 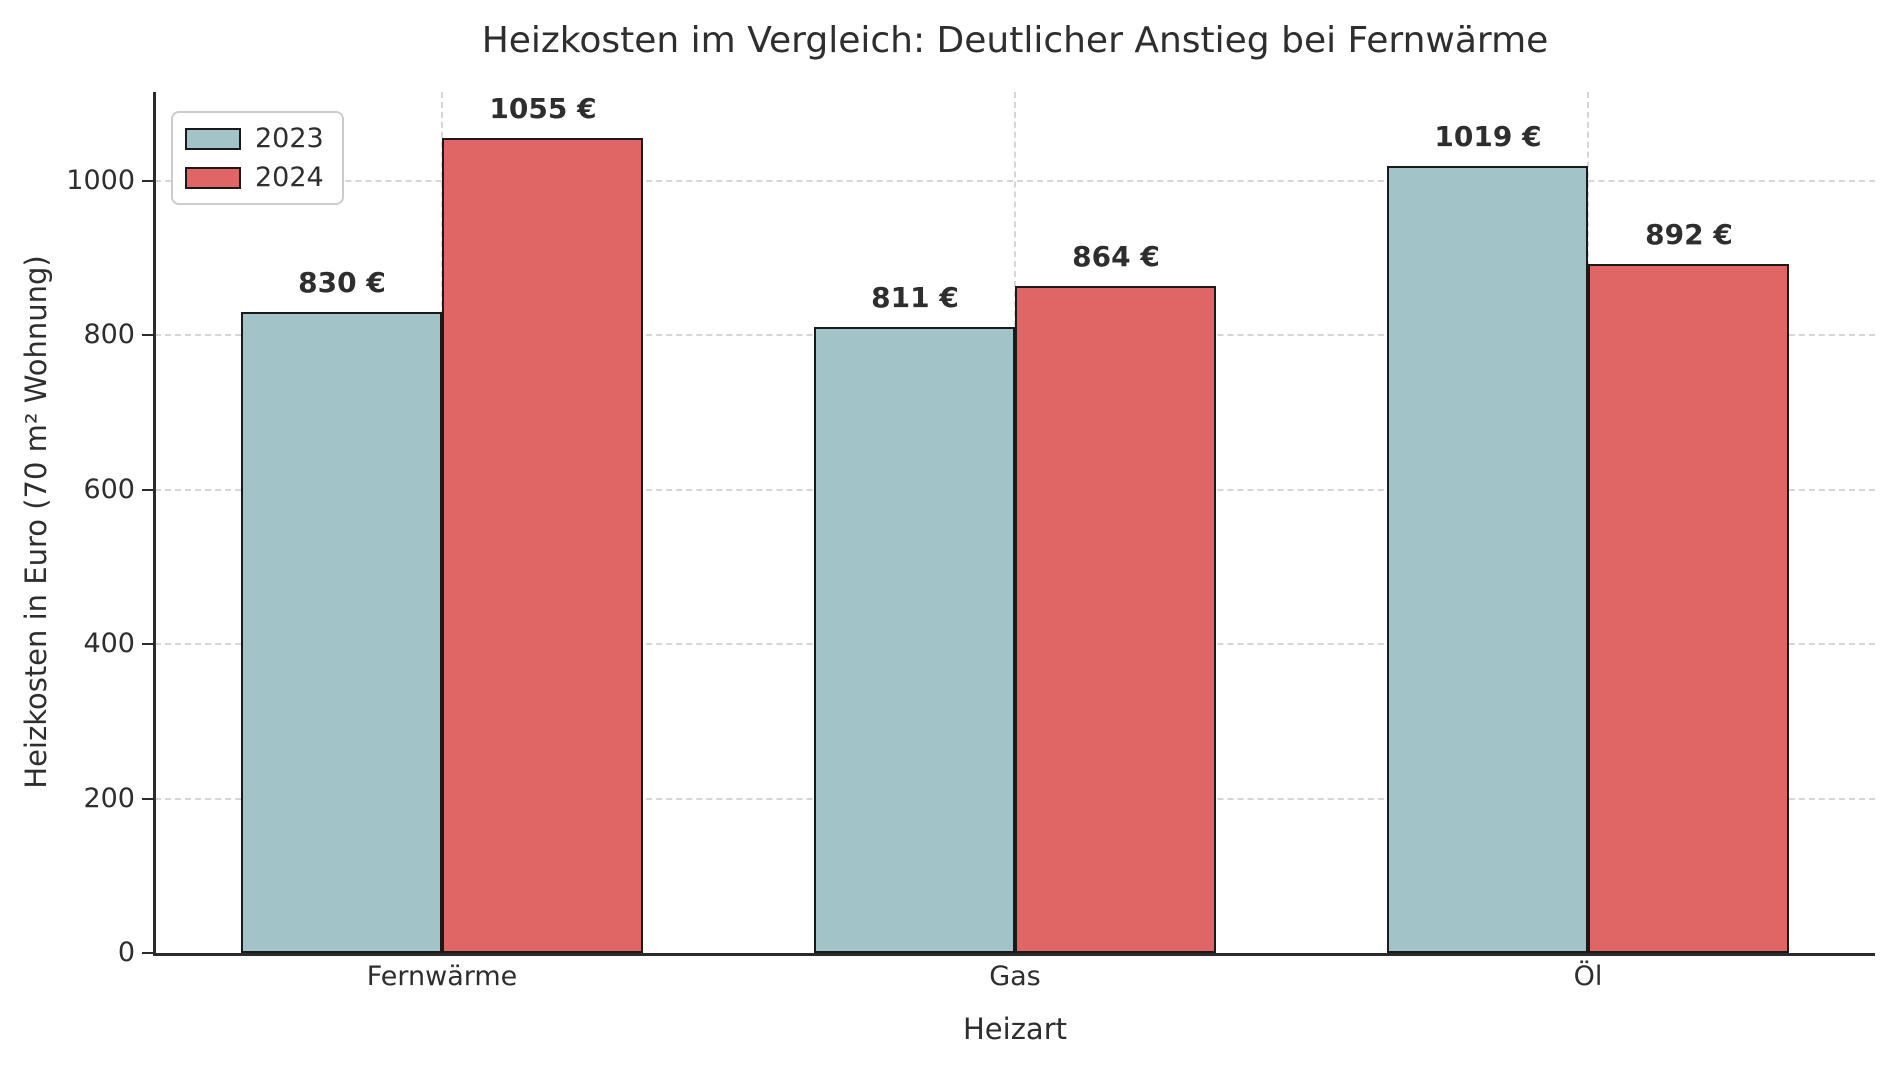 What do you see at coordinates (100, 180) in the screenshot?
I see `y-tick-label-1000: 1000` at bounding box center [100, 180].